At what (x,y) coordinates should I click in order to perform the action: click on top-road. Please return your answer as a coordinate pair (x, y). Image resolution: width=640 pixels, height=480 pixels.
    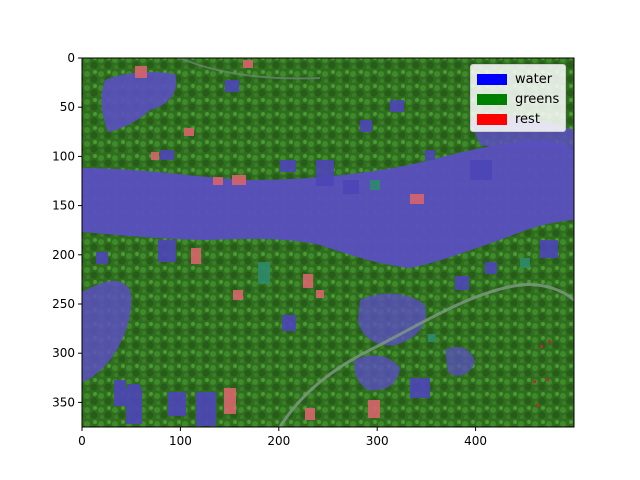
    Looking at the image, I should click on (250, 69).